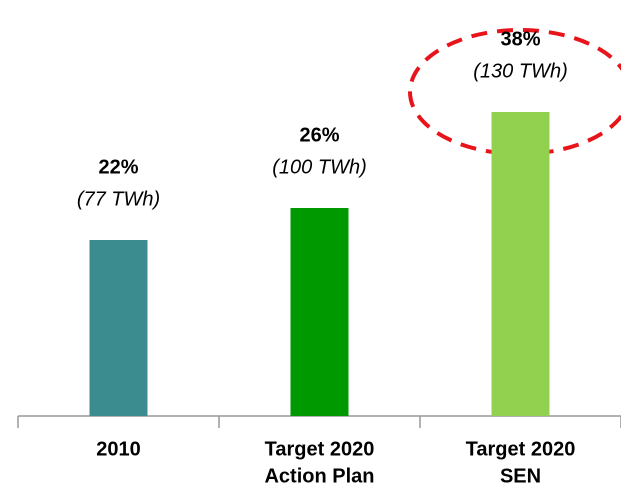 The image size is (621, 492). What do you see at coordinates (118, 199) in the screenshot?
I see `annotation: (77 TWh)` at bounding box center [118, 199].